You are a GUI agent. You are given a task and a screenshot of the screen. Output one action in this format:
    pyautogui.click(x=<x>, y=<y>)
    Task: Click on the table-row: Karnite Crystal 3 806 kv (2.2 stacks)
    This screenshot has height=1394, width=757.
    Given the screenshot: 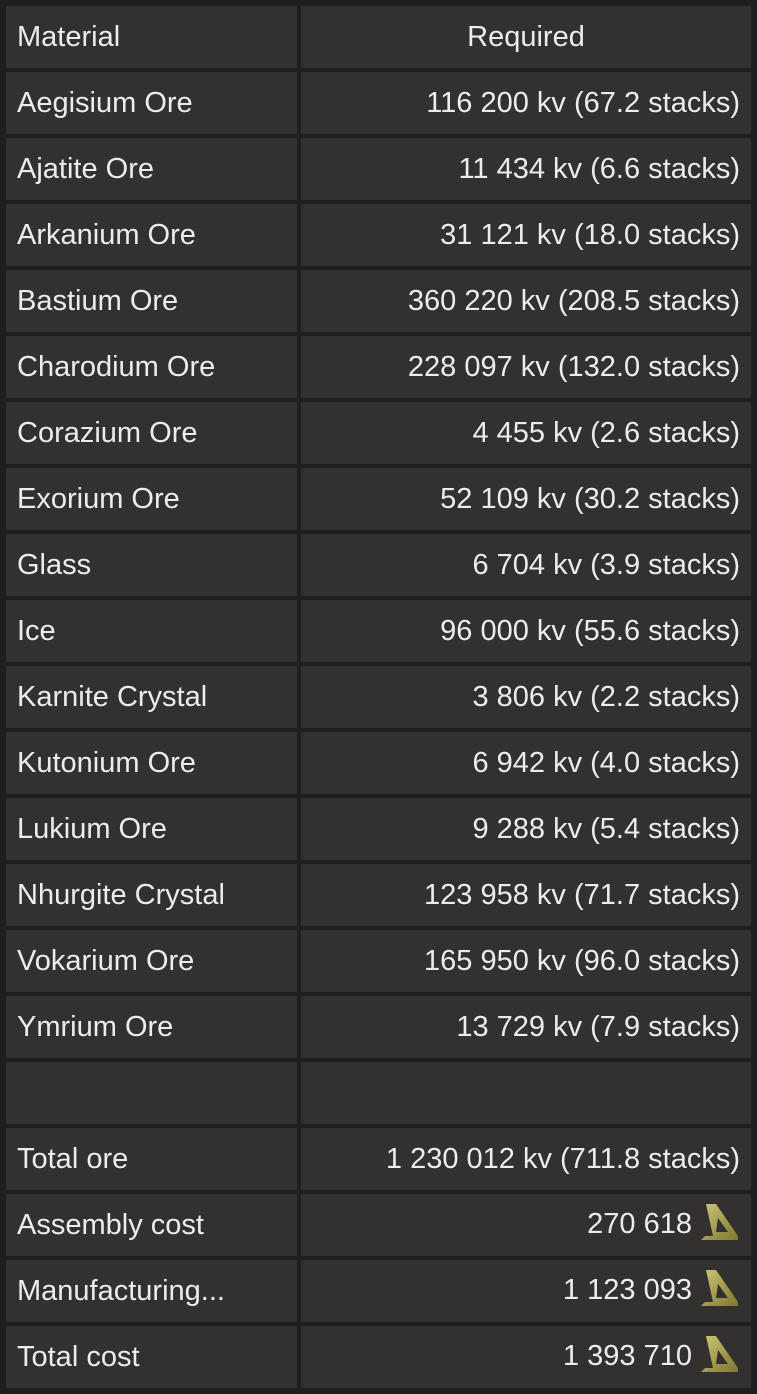 What is the action you would take?
    pyautogui.click(x=378, y=697)
    